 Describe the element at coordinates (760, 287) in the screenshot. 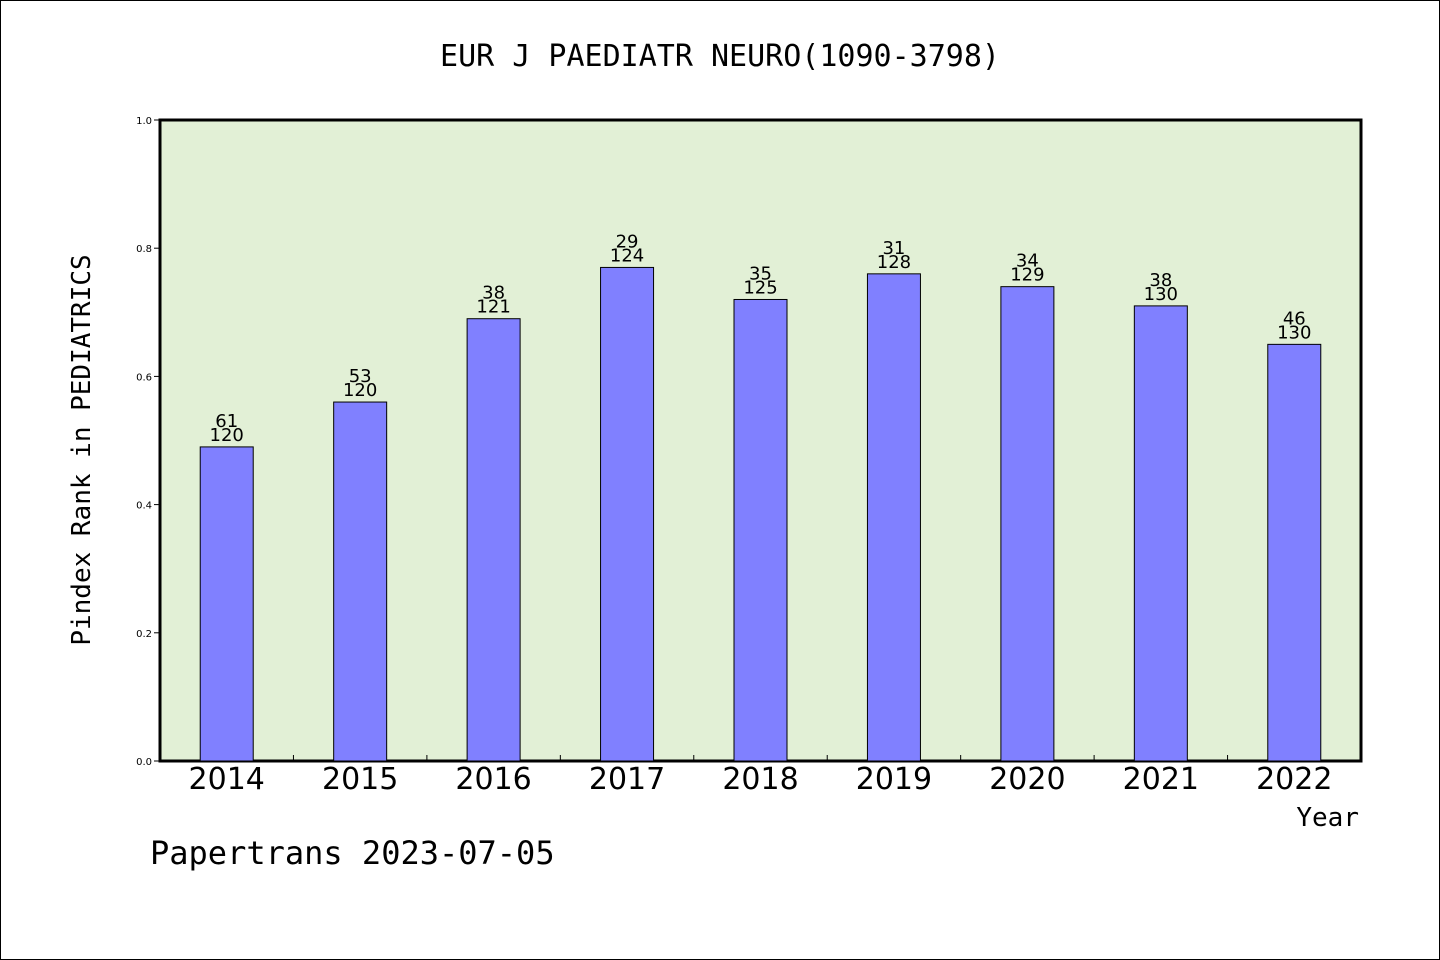

I see `bar-label-bottom: 125` at that location.